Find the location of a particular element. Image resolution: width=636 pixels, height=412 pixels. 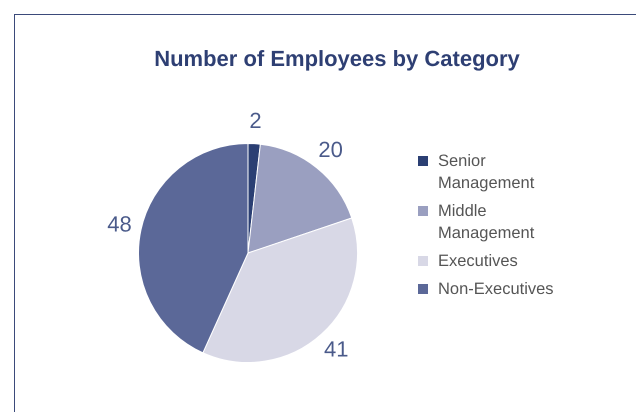

data-label: 2 is located at coordinates (255, 120).